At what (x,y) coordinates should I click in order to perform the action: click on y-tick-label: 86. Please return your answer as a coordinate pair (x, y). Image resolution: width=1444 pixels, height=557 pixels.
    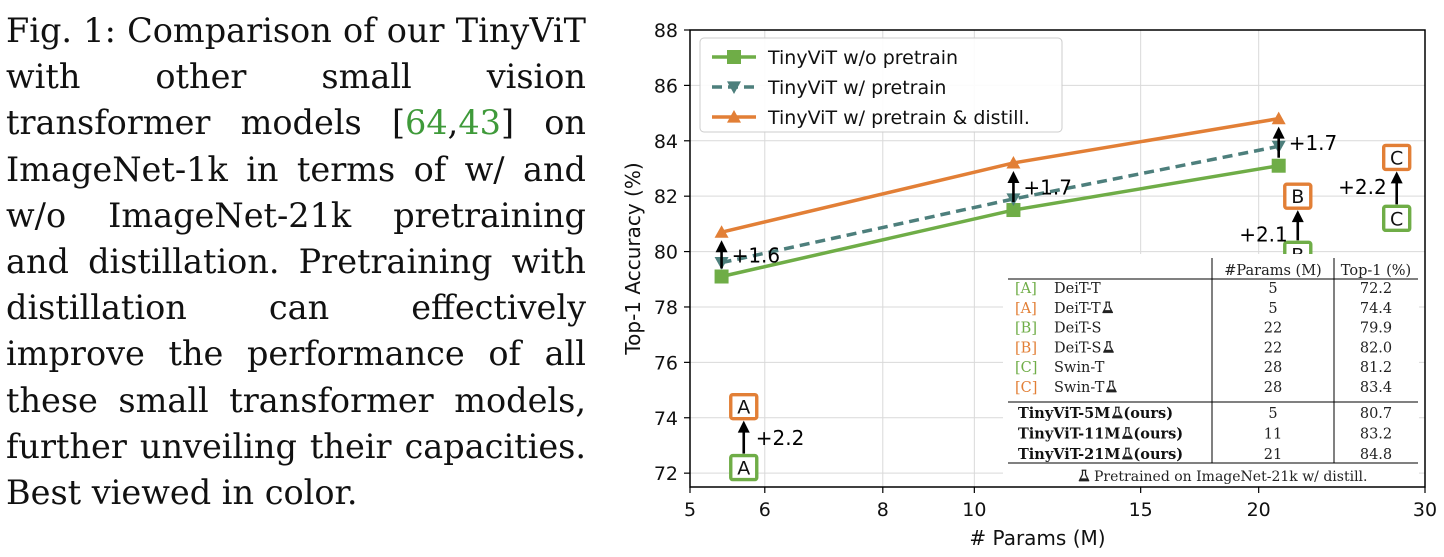
    Looking at the image, I should click on (666, 86).